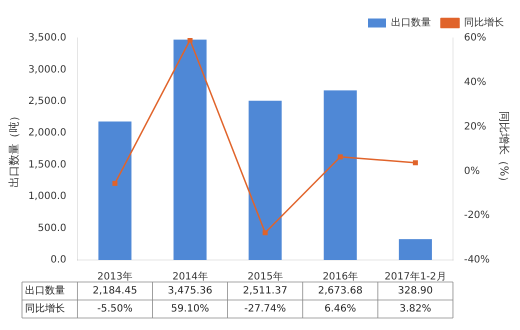 Image resolution: width=520 pixels, height=330 pixels. What do you see at coordinates (45, 291) in the screenshot?
I see `text: 出口数量` at bounding box center [45, 291].